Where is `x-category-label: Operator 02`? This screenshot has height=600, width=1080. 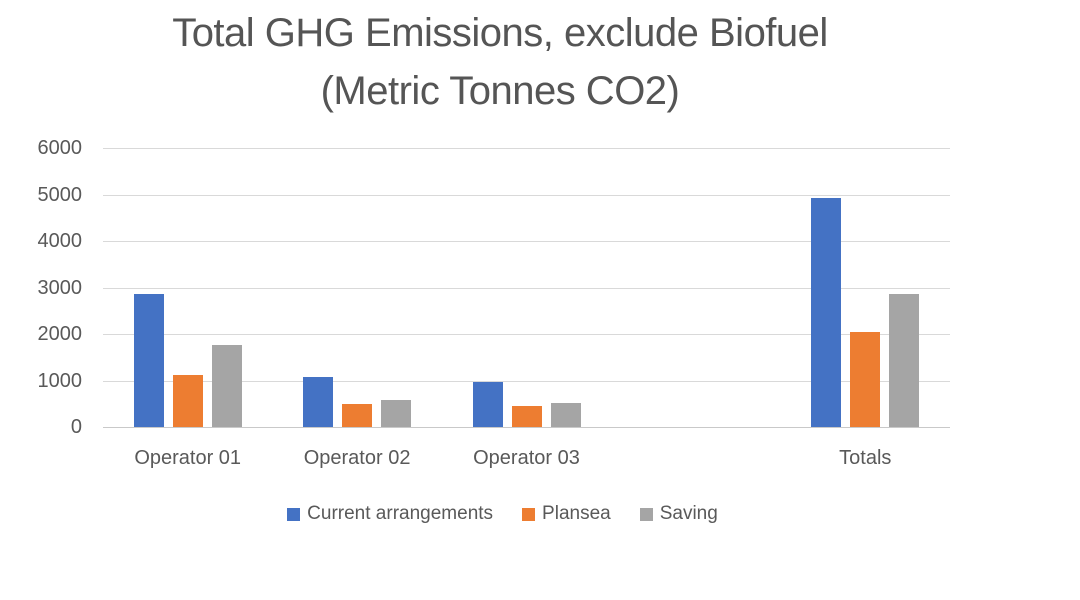
x-category-label: Operator 02 is located at coordinates (357, 458).